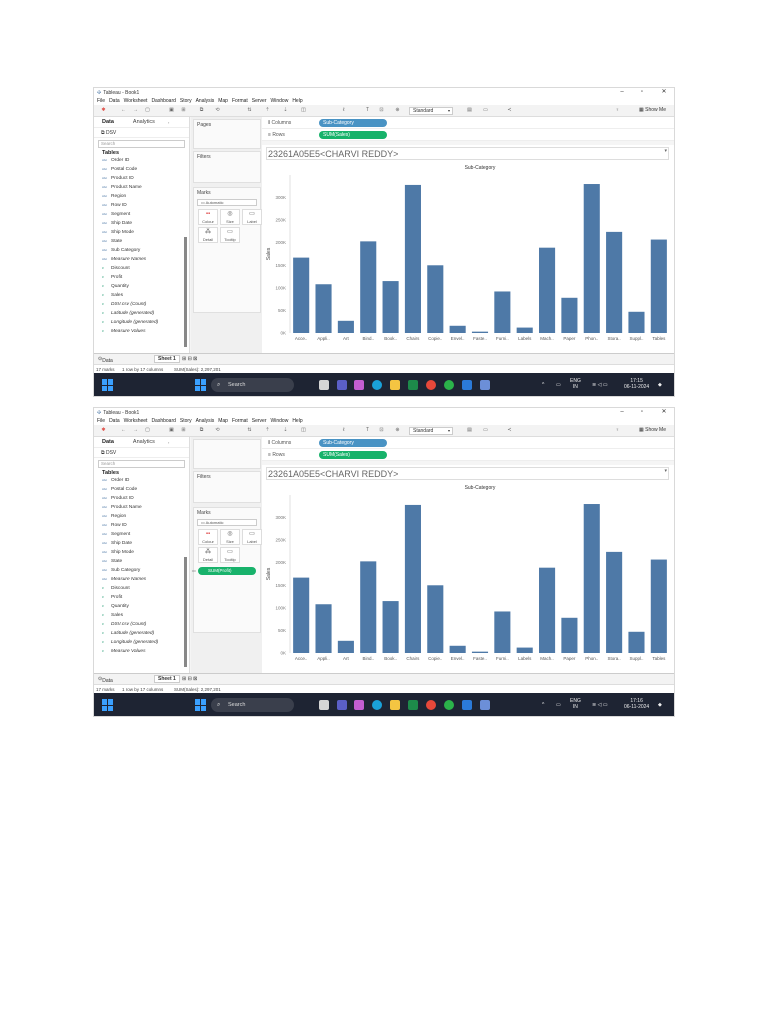 The height and width of the screenshot is (1024, 768). What do you see at coordinates (141, 295) in the screenshot?
I see `field-item: # Sales` at bounding box center [141, 295].